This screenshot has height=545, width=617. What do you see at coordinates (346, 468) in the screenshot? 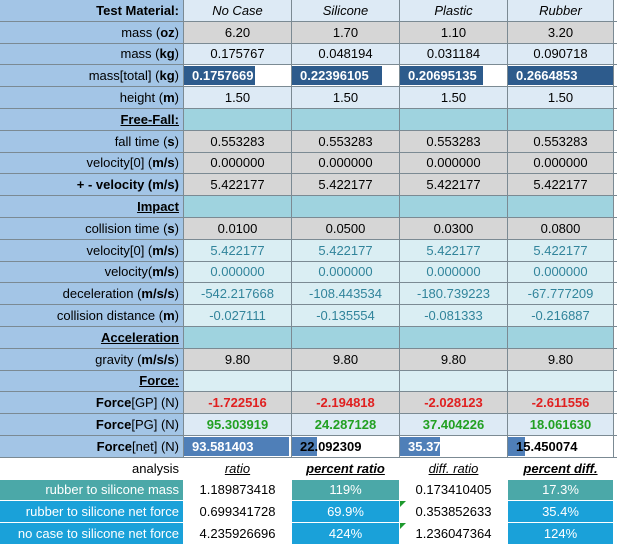
I see `analysis-header-percent-ratio: percent ratio` at bounding box center [346, 468].